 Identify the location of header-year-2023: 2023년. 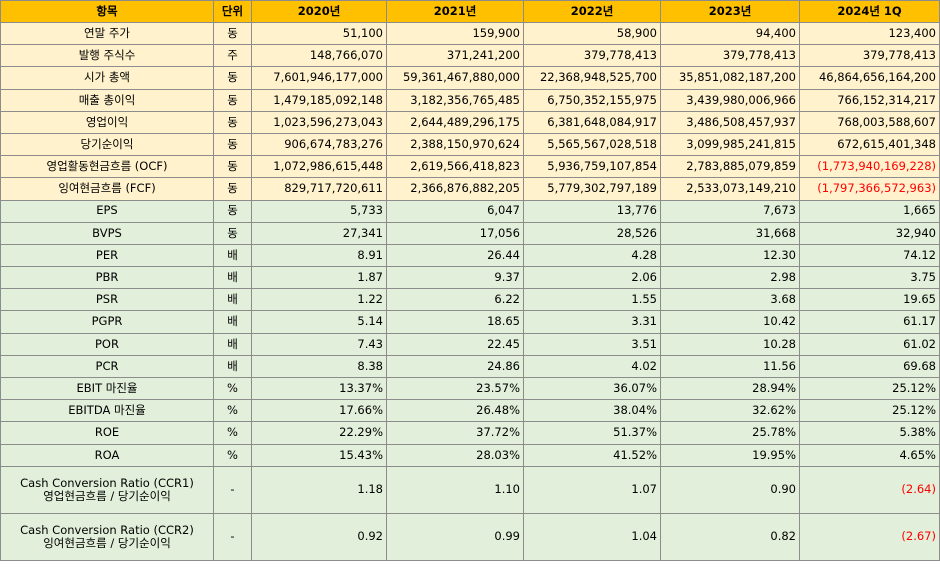
(730, 11).